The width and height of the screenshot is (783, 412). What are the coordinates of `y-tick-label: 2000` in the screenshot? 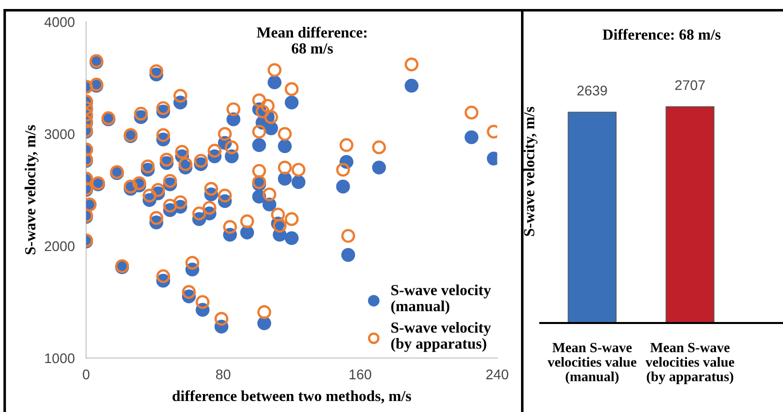 It's located at (59, 246).